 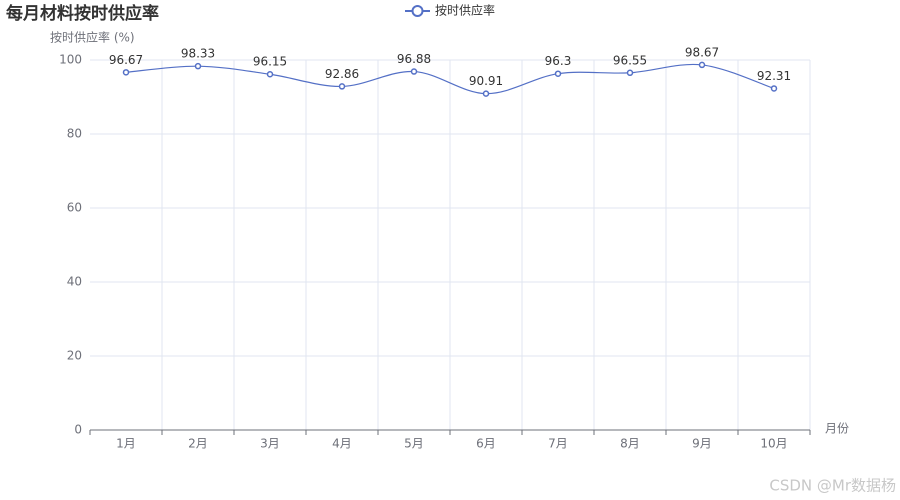 What do you see at coordinates (837, 429) in the screenshot?
I see `x-axis-label: 月份` at bounding box center [837, 429].